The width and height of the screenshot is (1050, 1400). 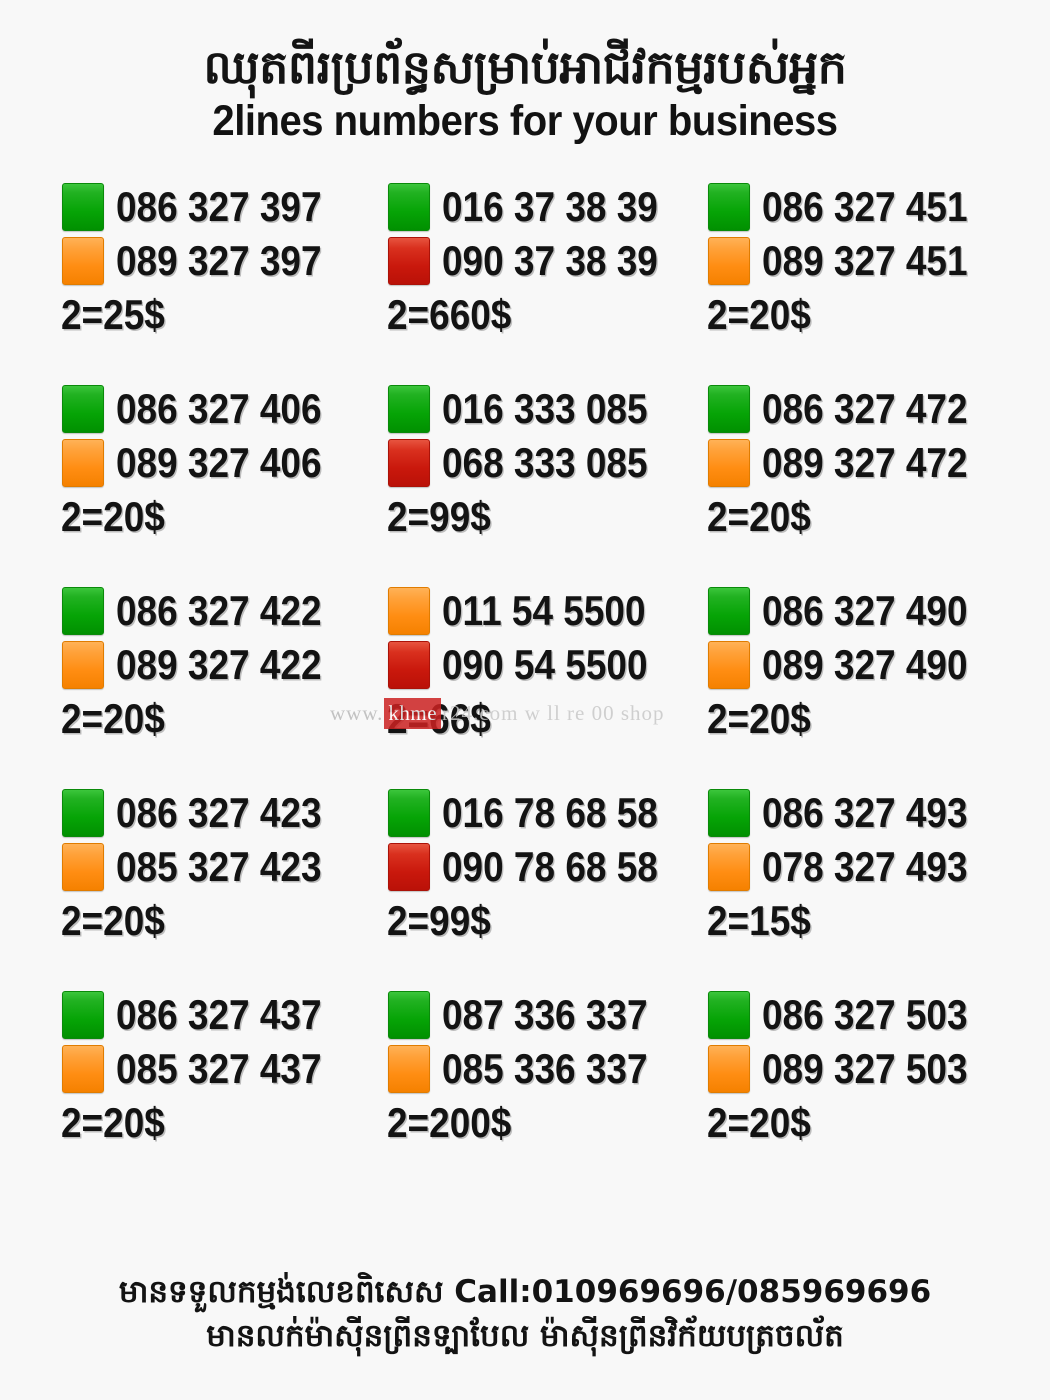 I want to click on number-package-card: 016 37 38 39 090 37 38 39 2=660$, so click(x=527, y=282).